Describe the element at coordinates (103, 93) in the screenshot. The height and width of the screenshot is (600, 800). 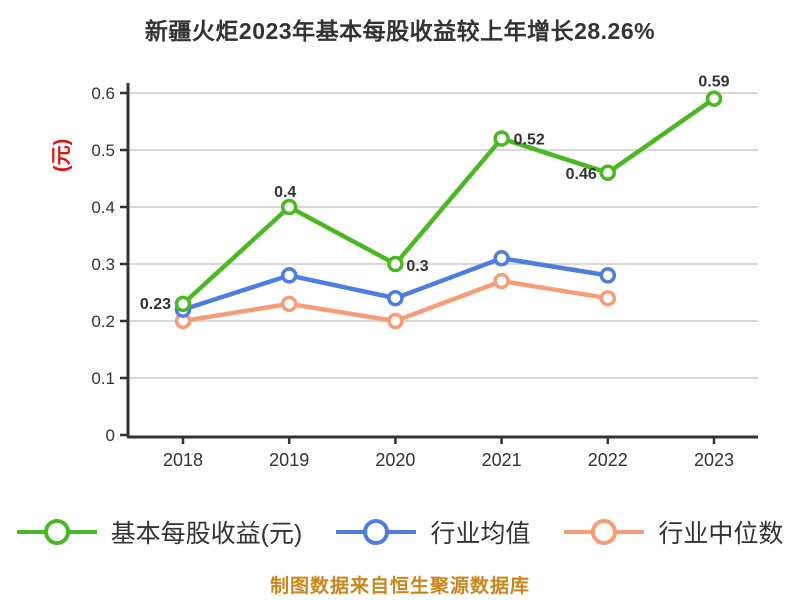
I see `y-tick-label: 0.6` at that location.